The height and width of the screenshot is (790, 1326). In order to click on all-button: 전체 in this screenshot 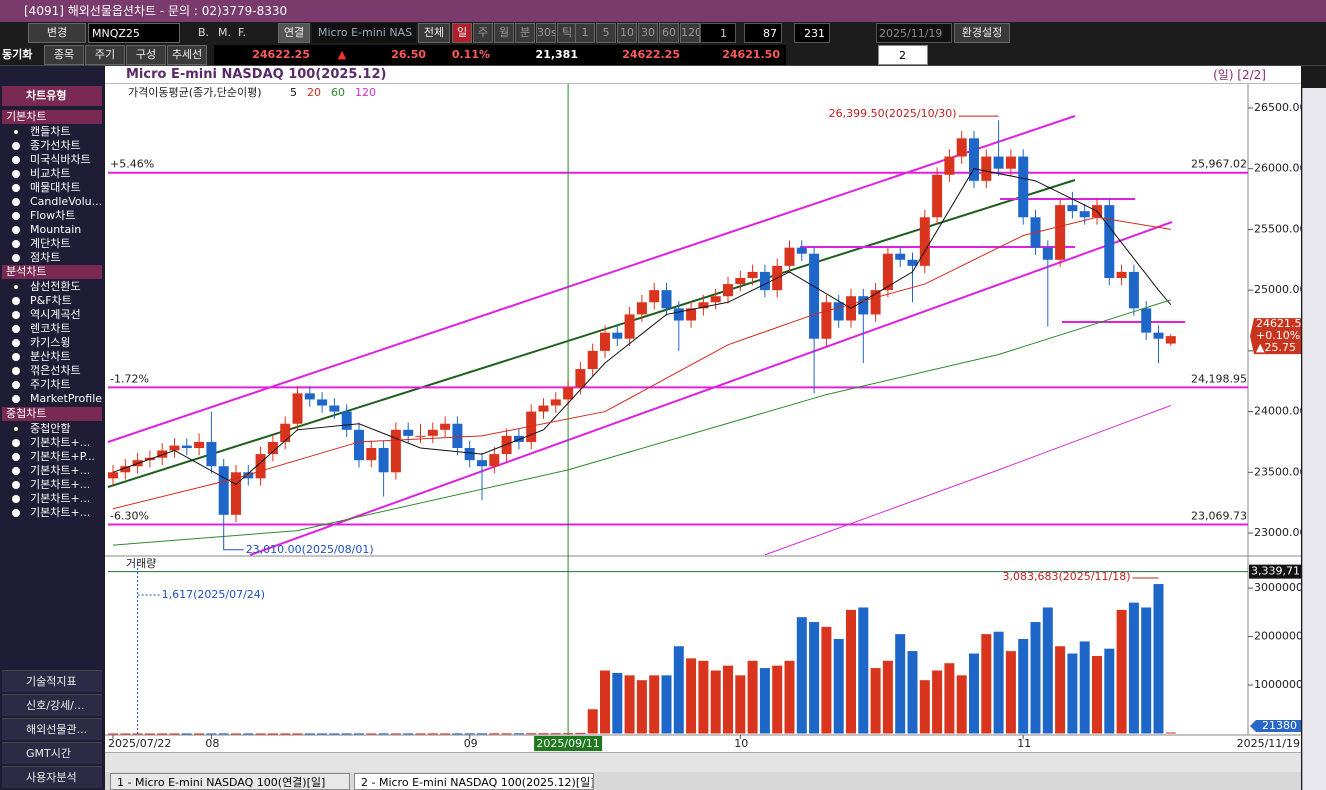, I will do `click(434, 33)`.